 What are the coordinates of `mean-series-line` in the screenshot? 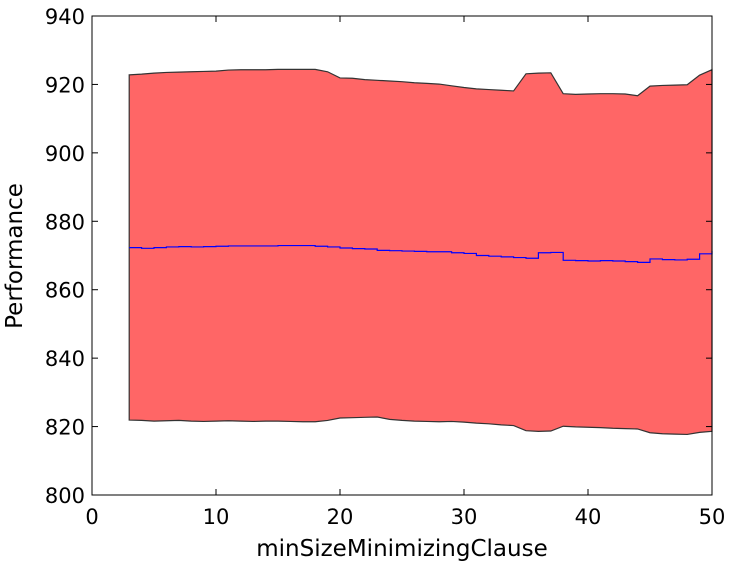 It's located at (421, 253).